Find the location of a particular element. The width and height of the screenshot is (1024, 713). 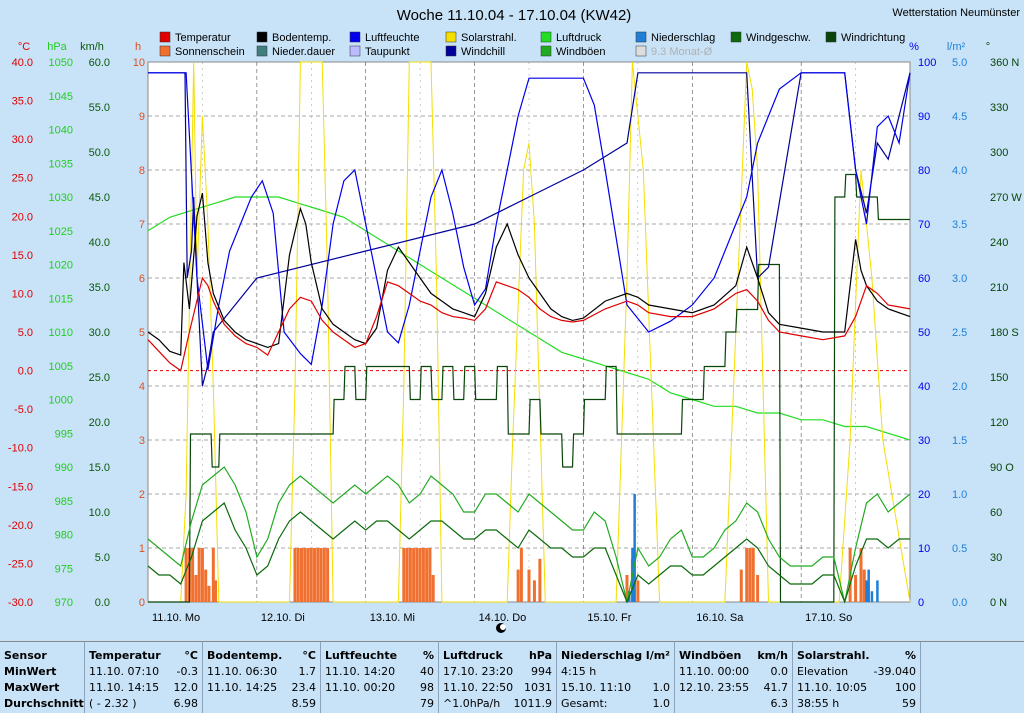

stats-label: Niederschlag is located at coordinates (602, 655).